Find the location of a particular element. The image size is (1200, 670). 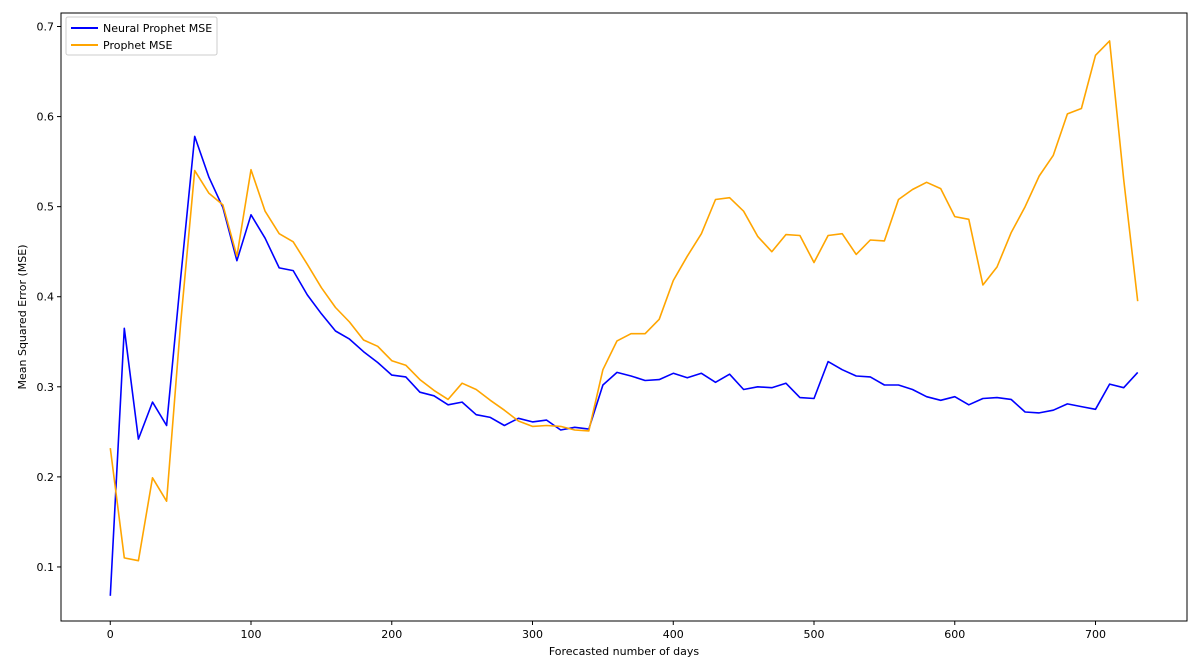

x-axis-title: Forecasted number of days is located at coordinates (624, 651).